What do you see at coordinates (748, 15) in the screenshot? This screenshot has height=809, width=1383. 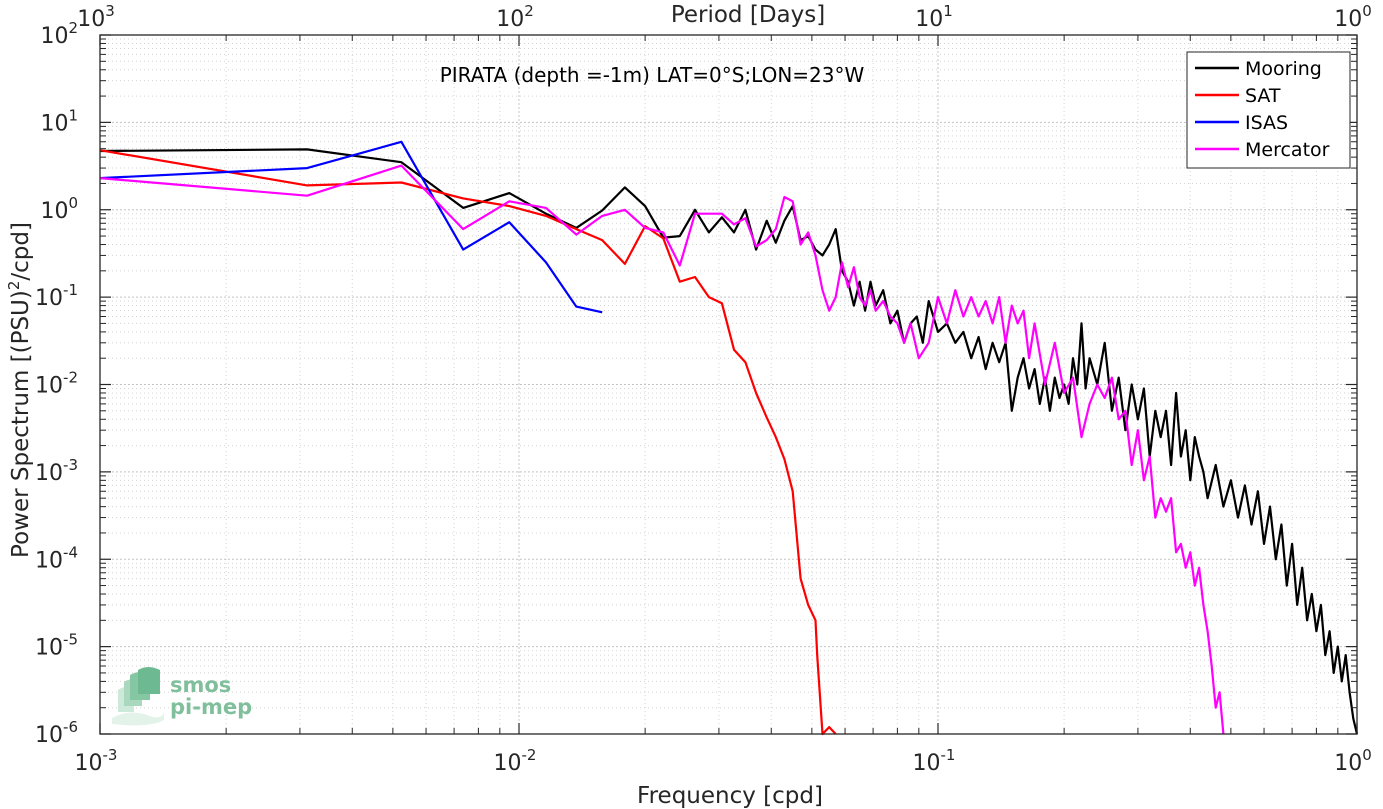 I see `top-axis-label: Period [Days]` at bounding box center [748, 15].